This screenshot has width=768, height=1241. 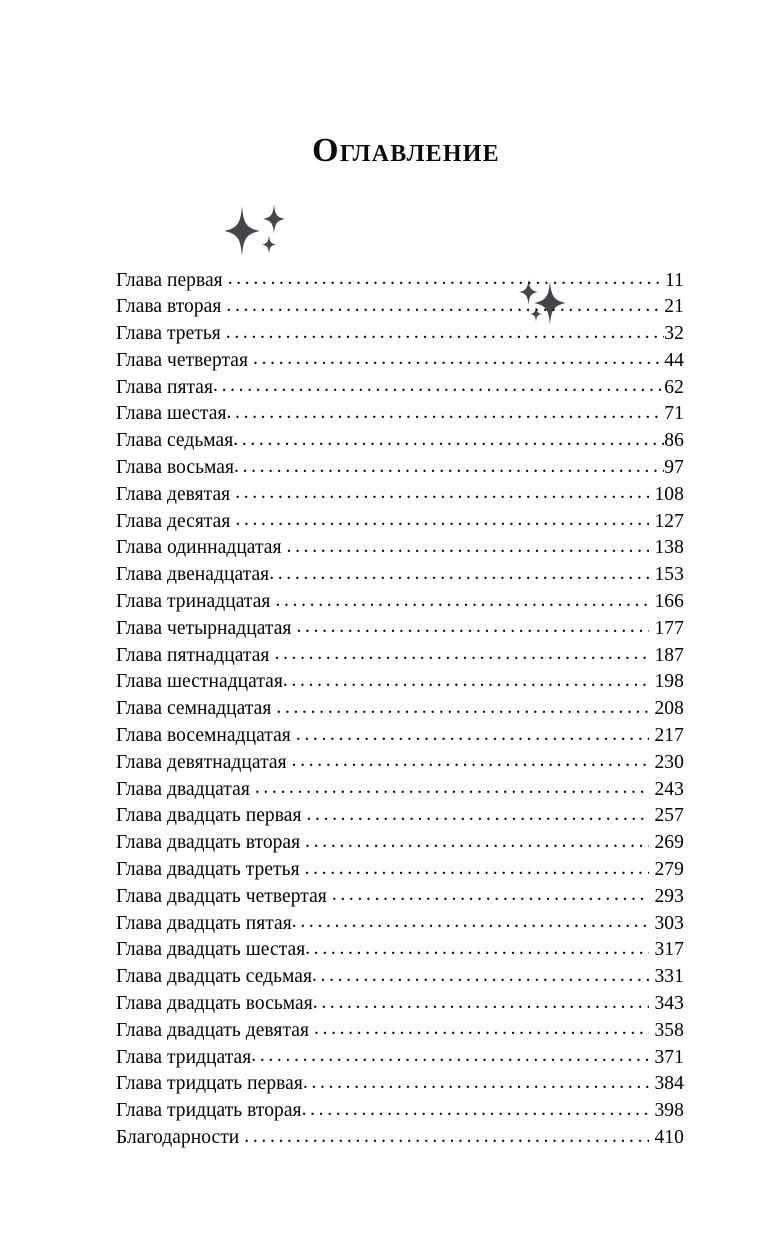 What do you see at coordinates (400, 279) in the screenshot?
I see `toc-entry: Глава первая 11` at bounding box center [400, 279].